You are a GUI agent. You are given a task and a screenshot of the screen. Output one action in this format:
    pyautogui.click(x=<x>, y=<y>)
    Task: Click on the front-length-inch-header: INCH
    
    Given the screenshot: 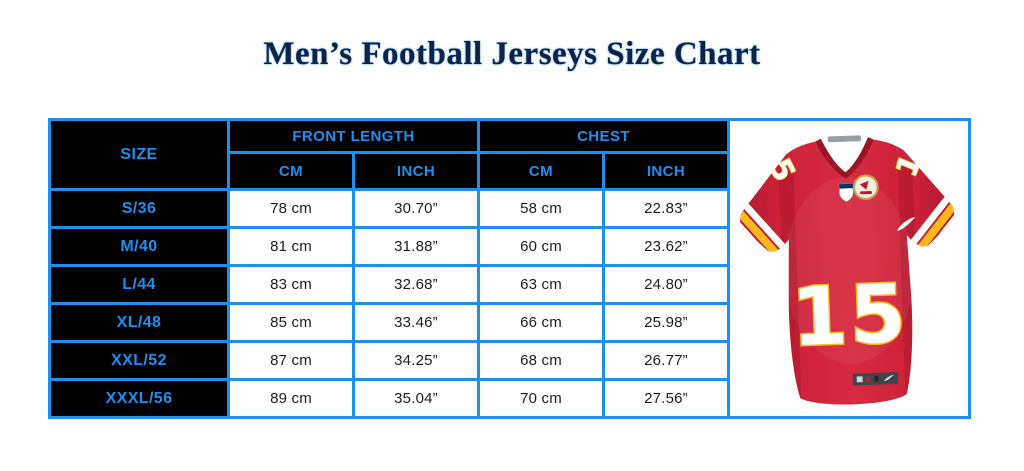 What is the action you would take?
    pyautogui.click(x=416, y=171)
    